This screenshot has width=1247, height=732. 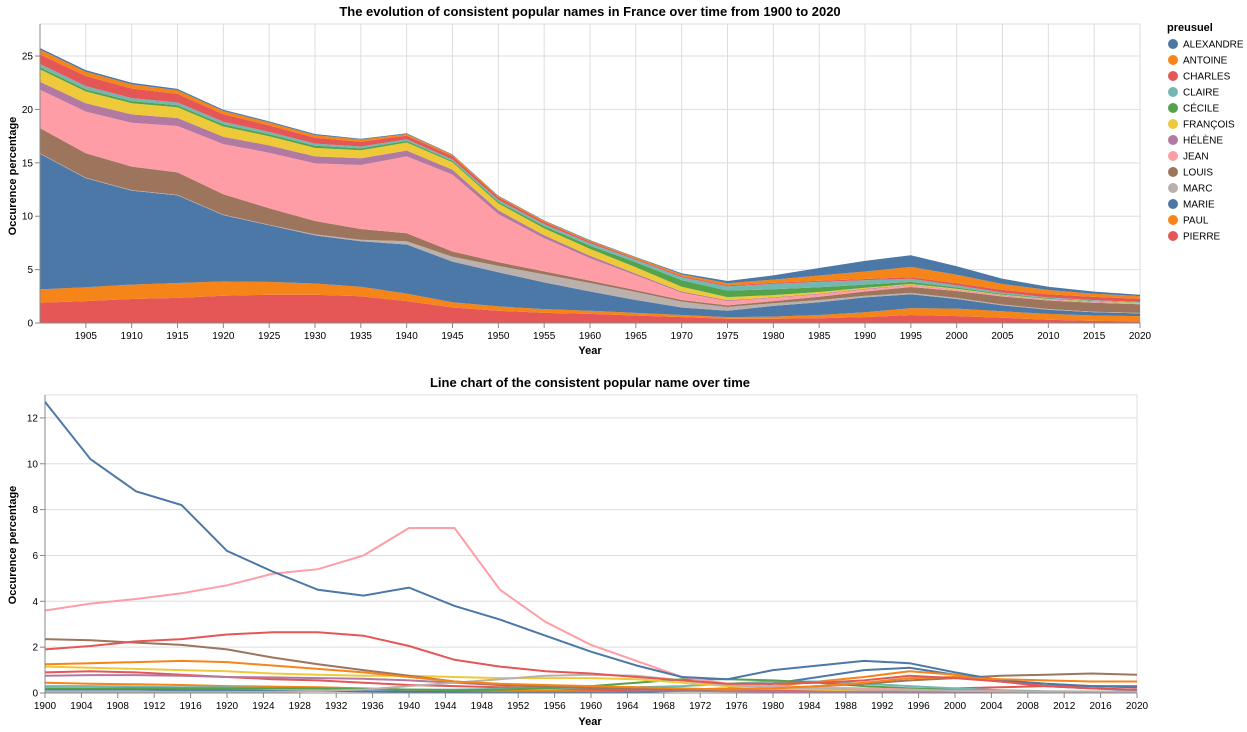 I want to click on area-chart-y-tick-label: 15, so click(x=28, y=163).